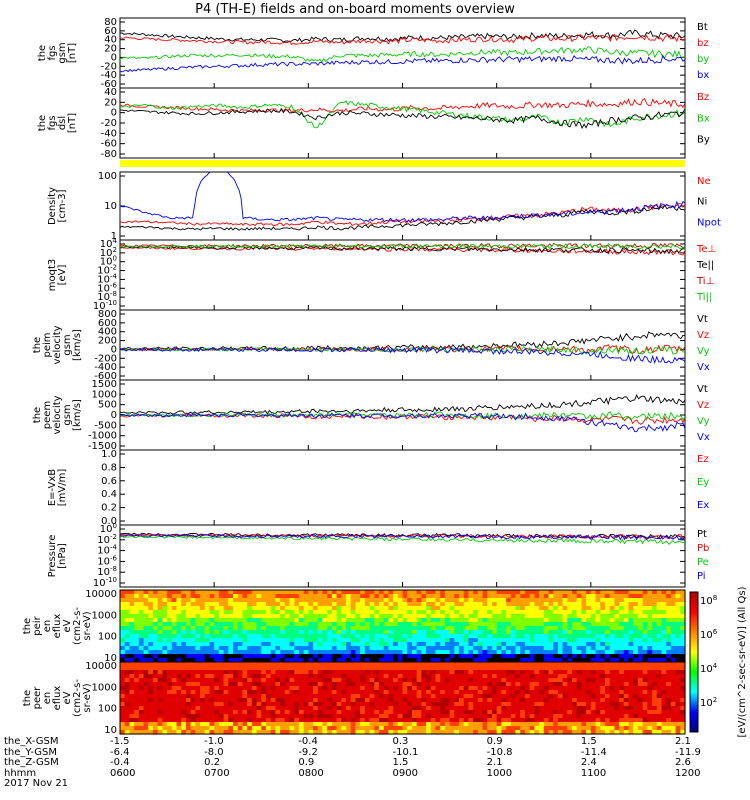 This screenshot has height=800, width=750. I want to click on footer-date: 2017 Nov 21, so click(36, 783).